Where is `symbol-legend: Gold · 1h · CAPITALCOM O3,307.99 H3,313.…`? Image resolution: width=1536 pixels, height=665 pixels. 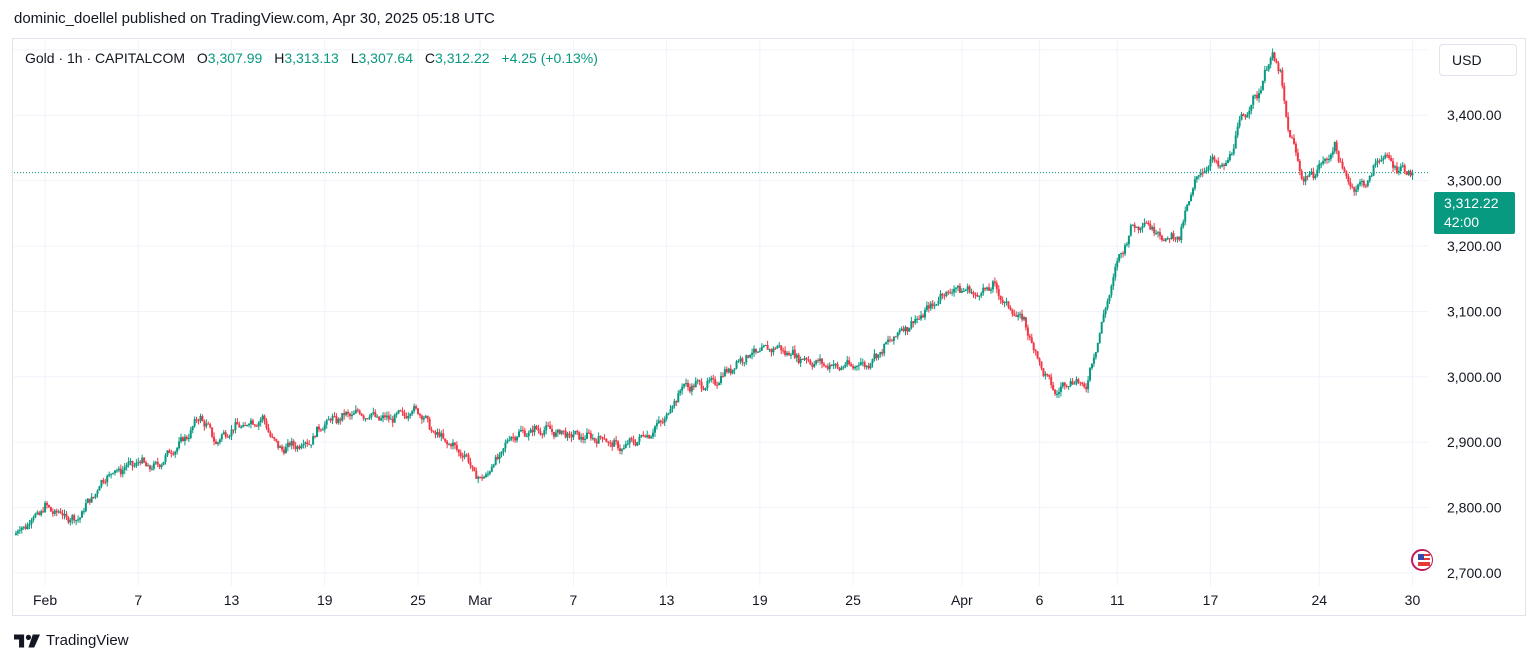 symbol-legend: Gold · 1h · CAPITALCOM O3,307.99 H3,313.… is located at coordinates (311, 58).